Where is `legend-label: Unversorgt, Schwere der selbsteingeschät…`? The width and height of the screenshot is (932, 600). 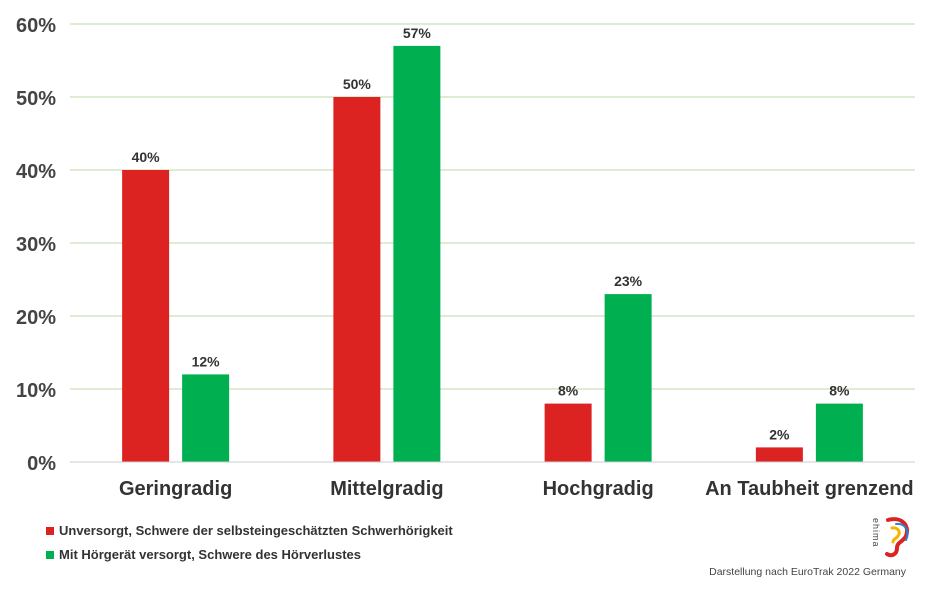 legend-label: Unversorgt, Schwere der selbsteingeschät… is located at coordinates (256, 530).